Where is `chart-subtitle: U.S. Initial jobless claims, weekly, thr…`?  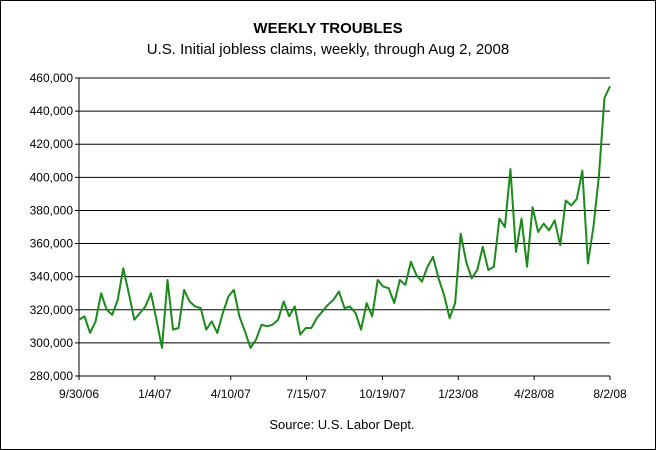
chart-subtitle: U.S. Initial jobless claims, weekly, thr… is located at coordinates (328, 49).